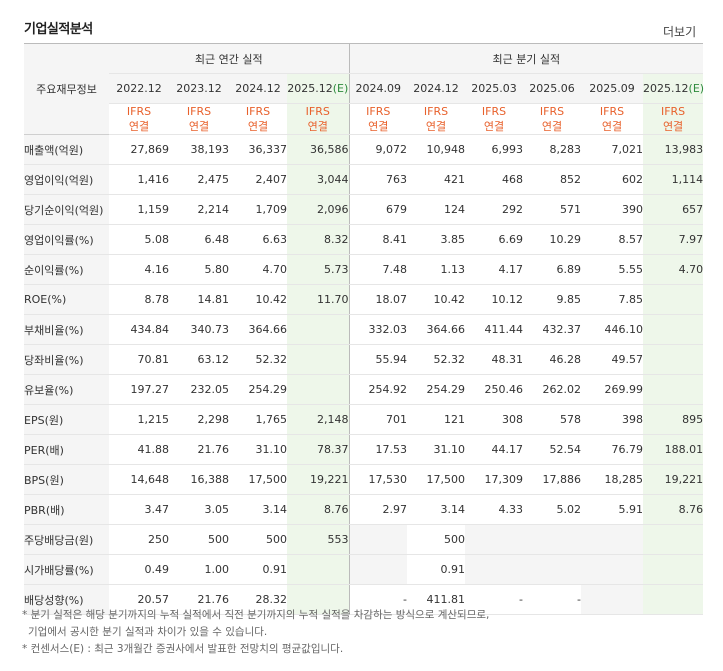 The image size is (723, 671). What do you see at coordinates (378, 299) in the screenshot?
I see `table-cell: 18.07` at bounding box center [378, 299].